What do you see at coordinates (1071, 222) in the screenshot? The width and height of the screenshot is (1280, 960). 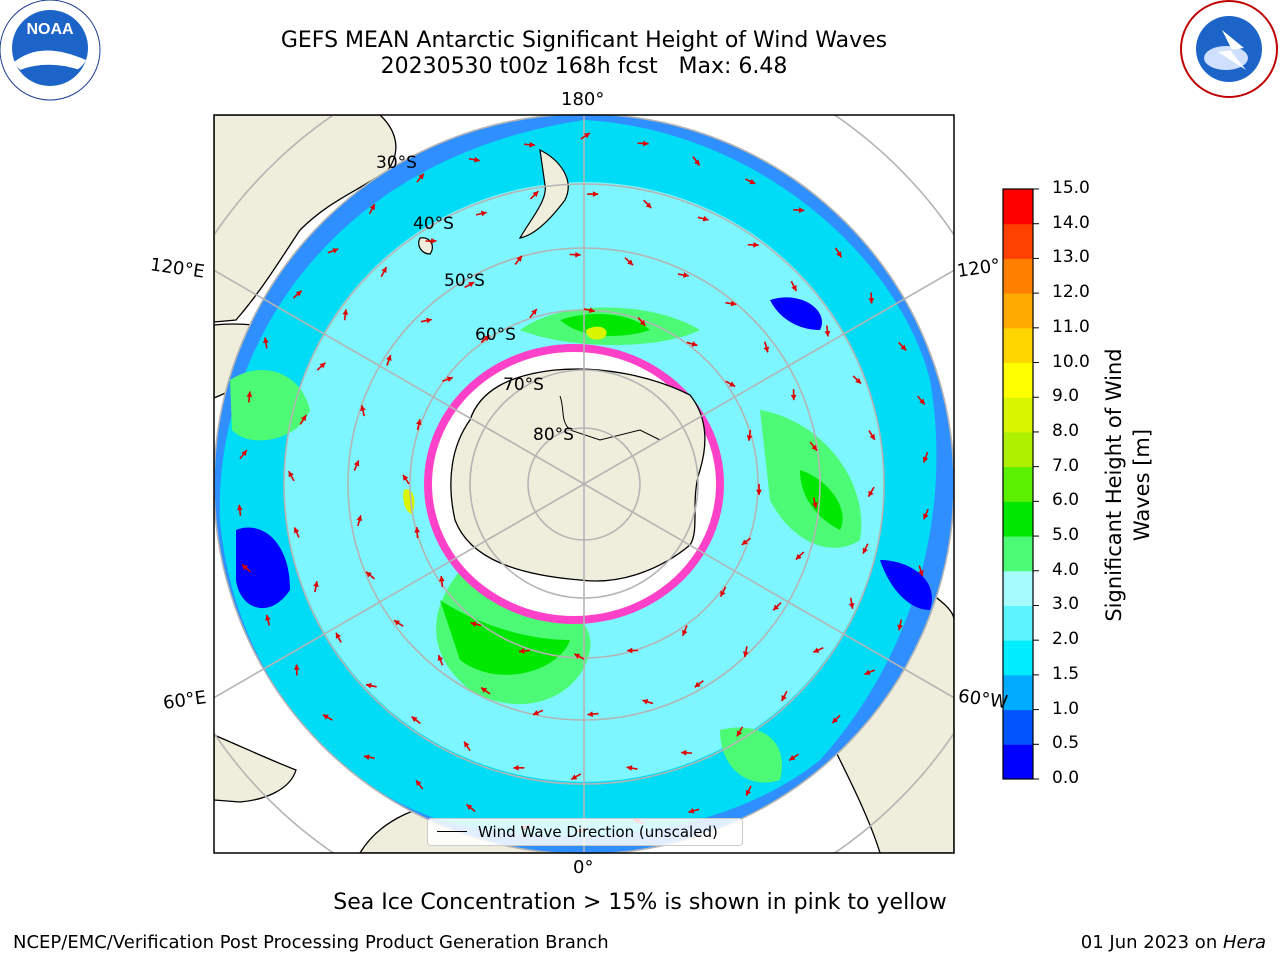 I see `colorbar-tick-label: 14.0` at bounding box center [1071, 222].